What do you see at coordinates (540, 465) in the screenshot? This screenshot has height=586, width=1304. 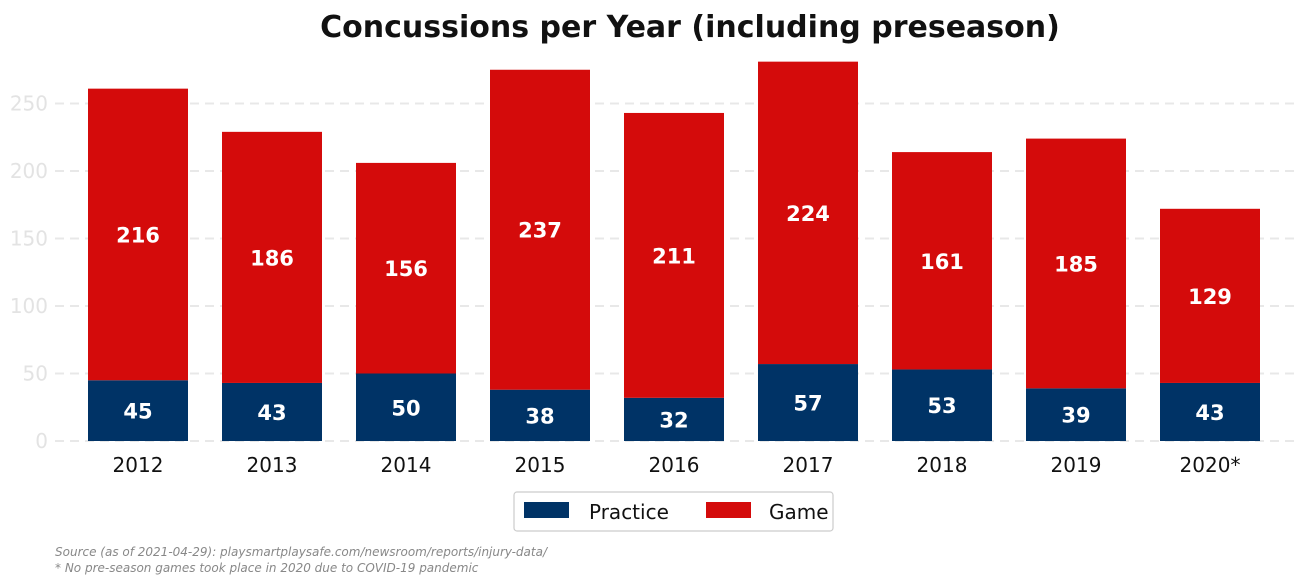 I see `x-tick-label: 2015` at bounding box center [540, 465].